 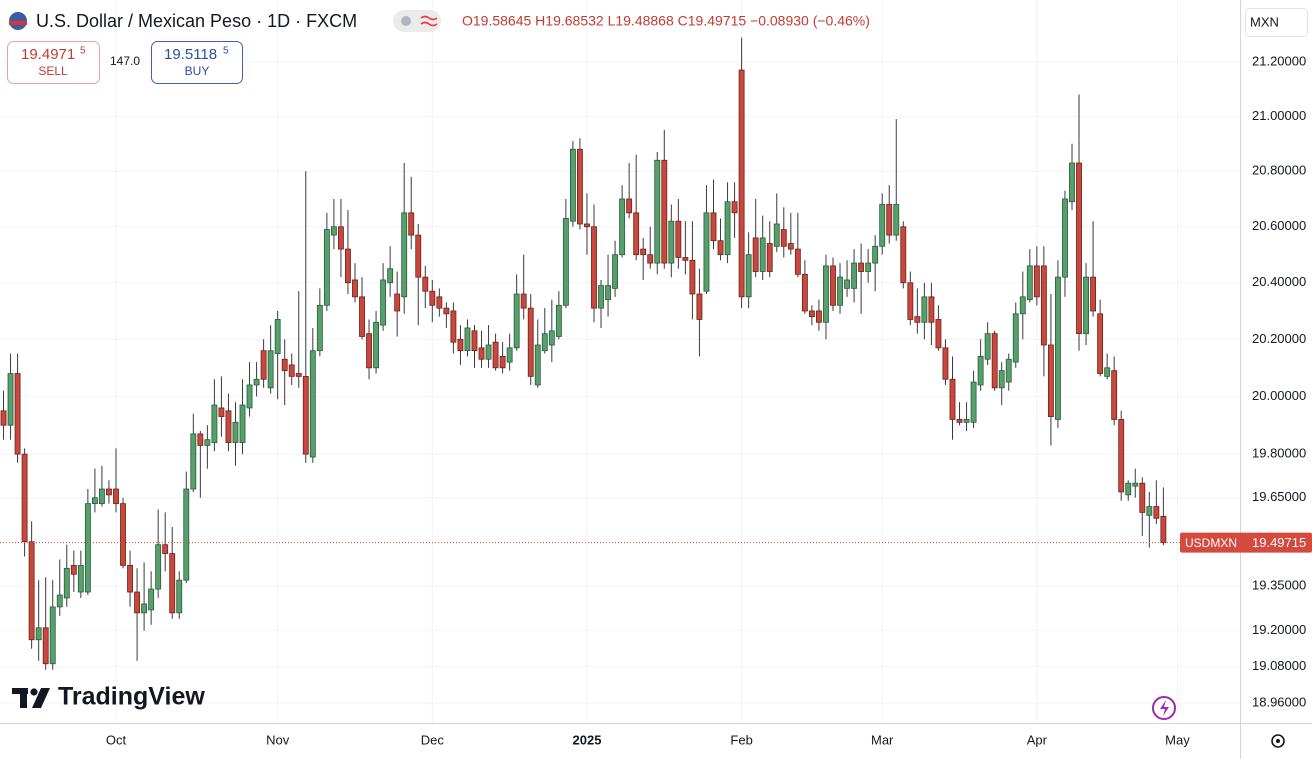 I want to click on sell-pip: 5, so click(x=83, y=51).